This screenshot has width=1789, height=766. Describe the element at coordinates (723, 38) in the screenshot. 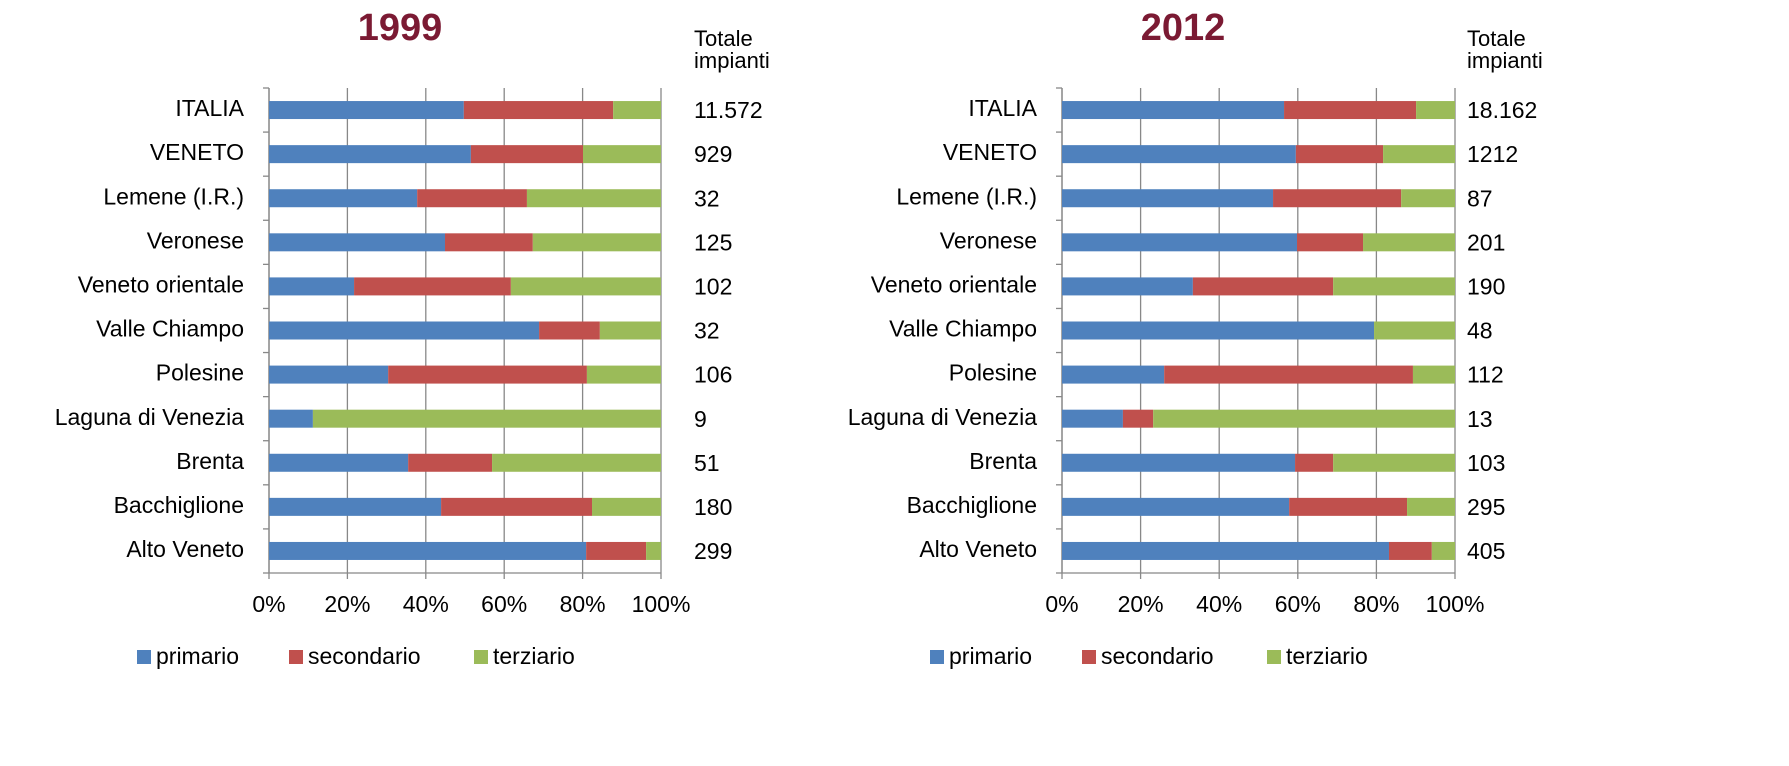

I see `totals-header: Totale` at that location.